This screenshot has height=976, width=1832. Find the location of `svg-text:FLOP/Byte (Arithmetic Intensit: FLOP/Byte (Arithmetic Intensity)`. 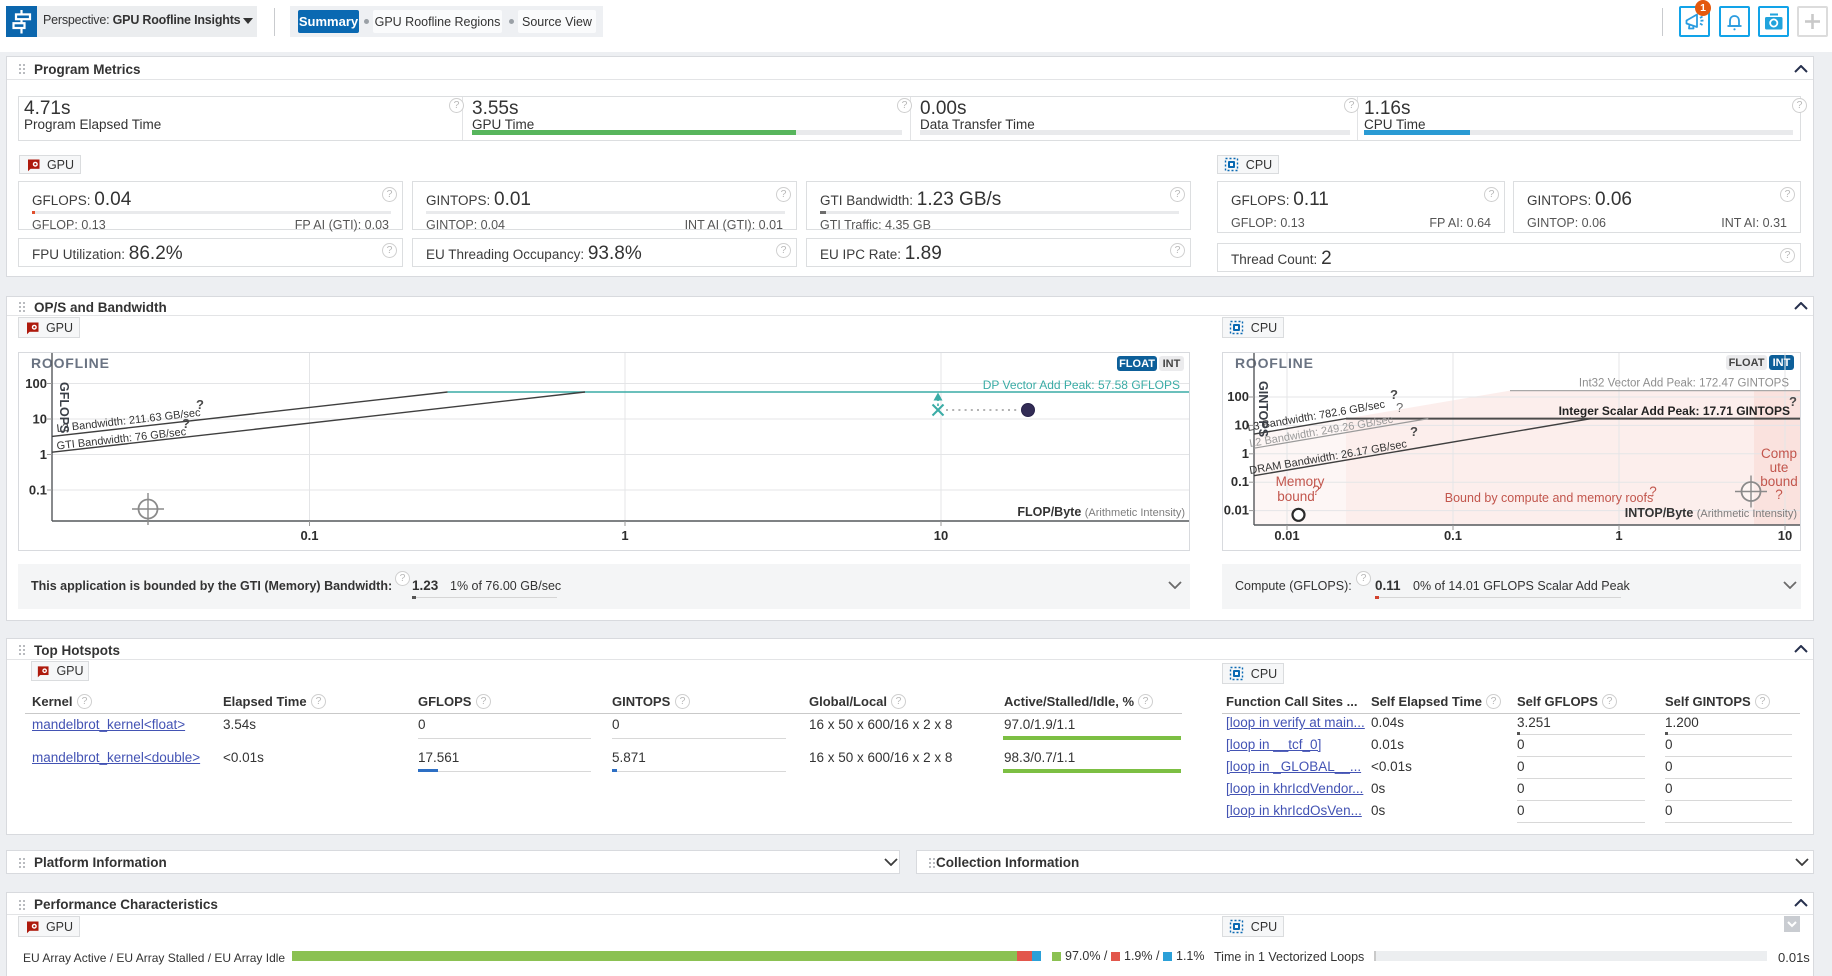

svg-text:FLOP/Byte (Arithmetic Intensit: FLOP/Byte (Arithmetic Intensity) is located at coordinates (1101, 512).